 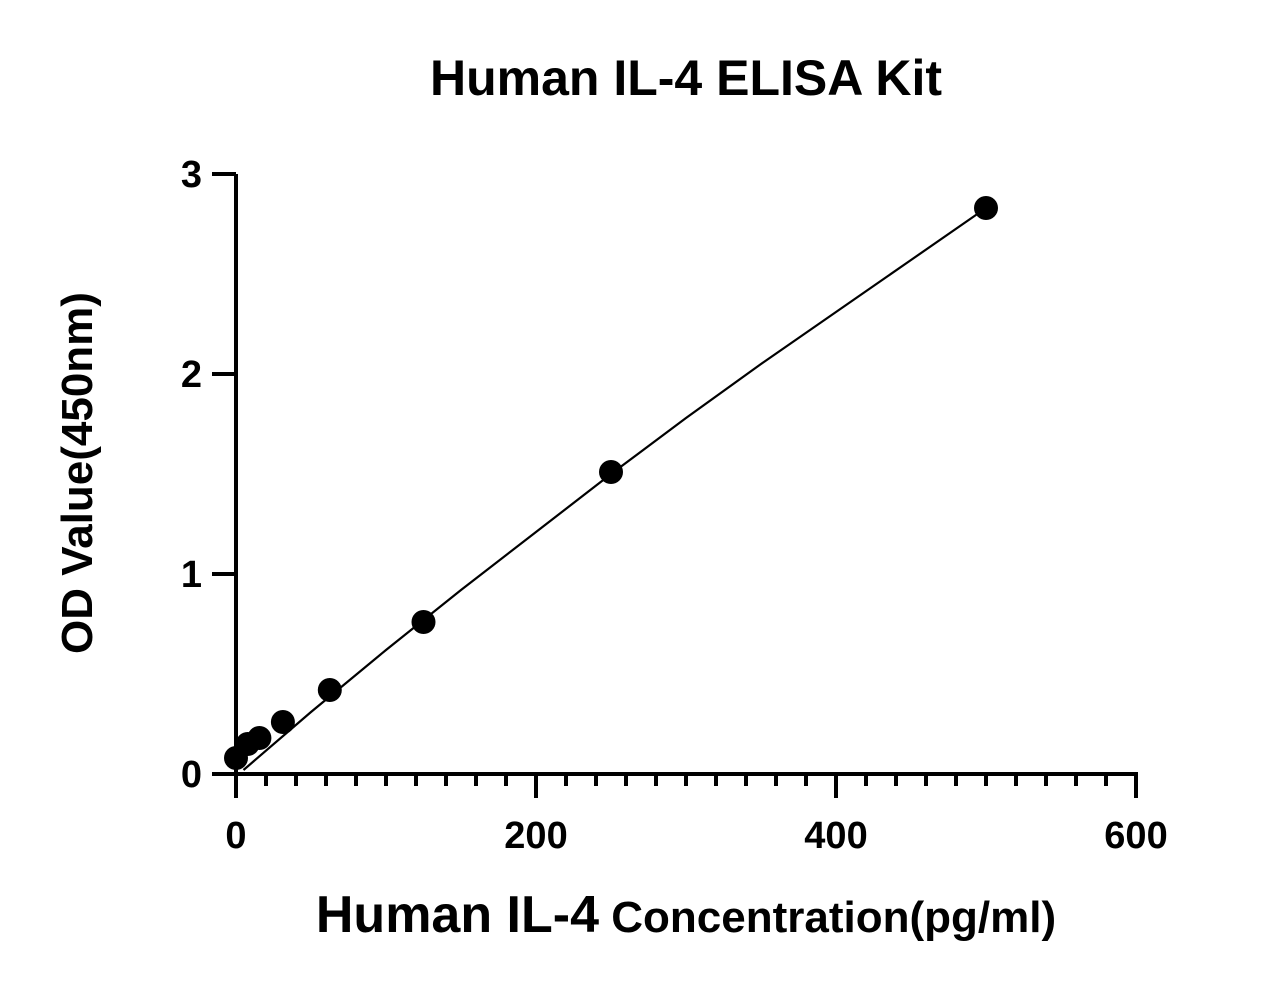 What do you see at coordinates (191, 775) in the screenshot?
I see `y-tick-label: 0` at bounding box center [191, 775].